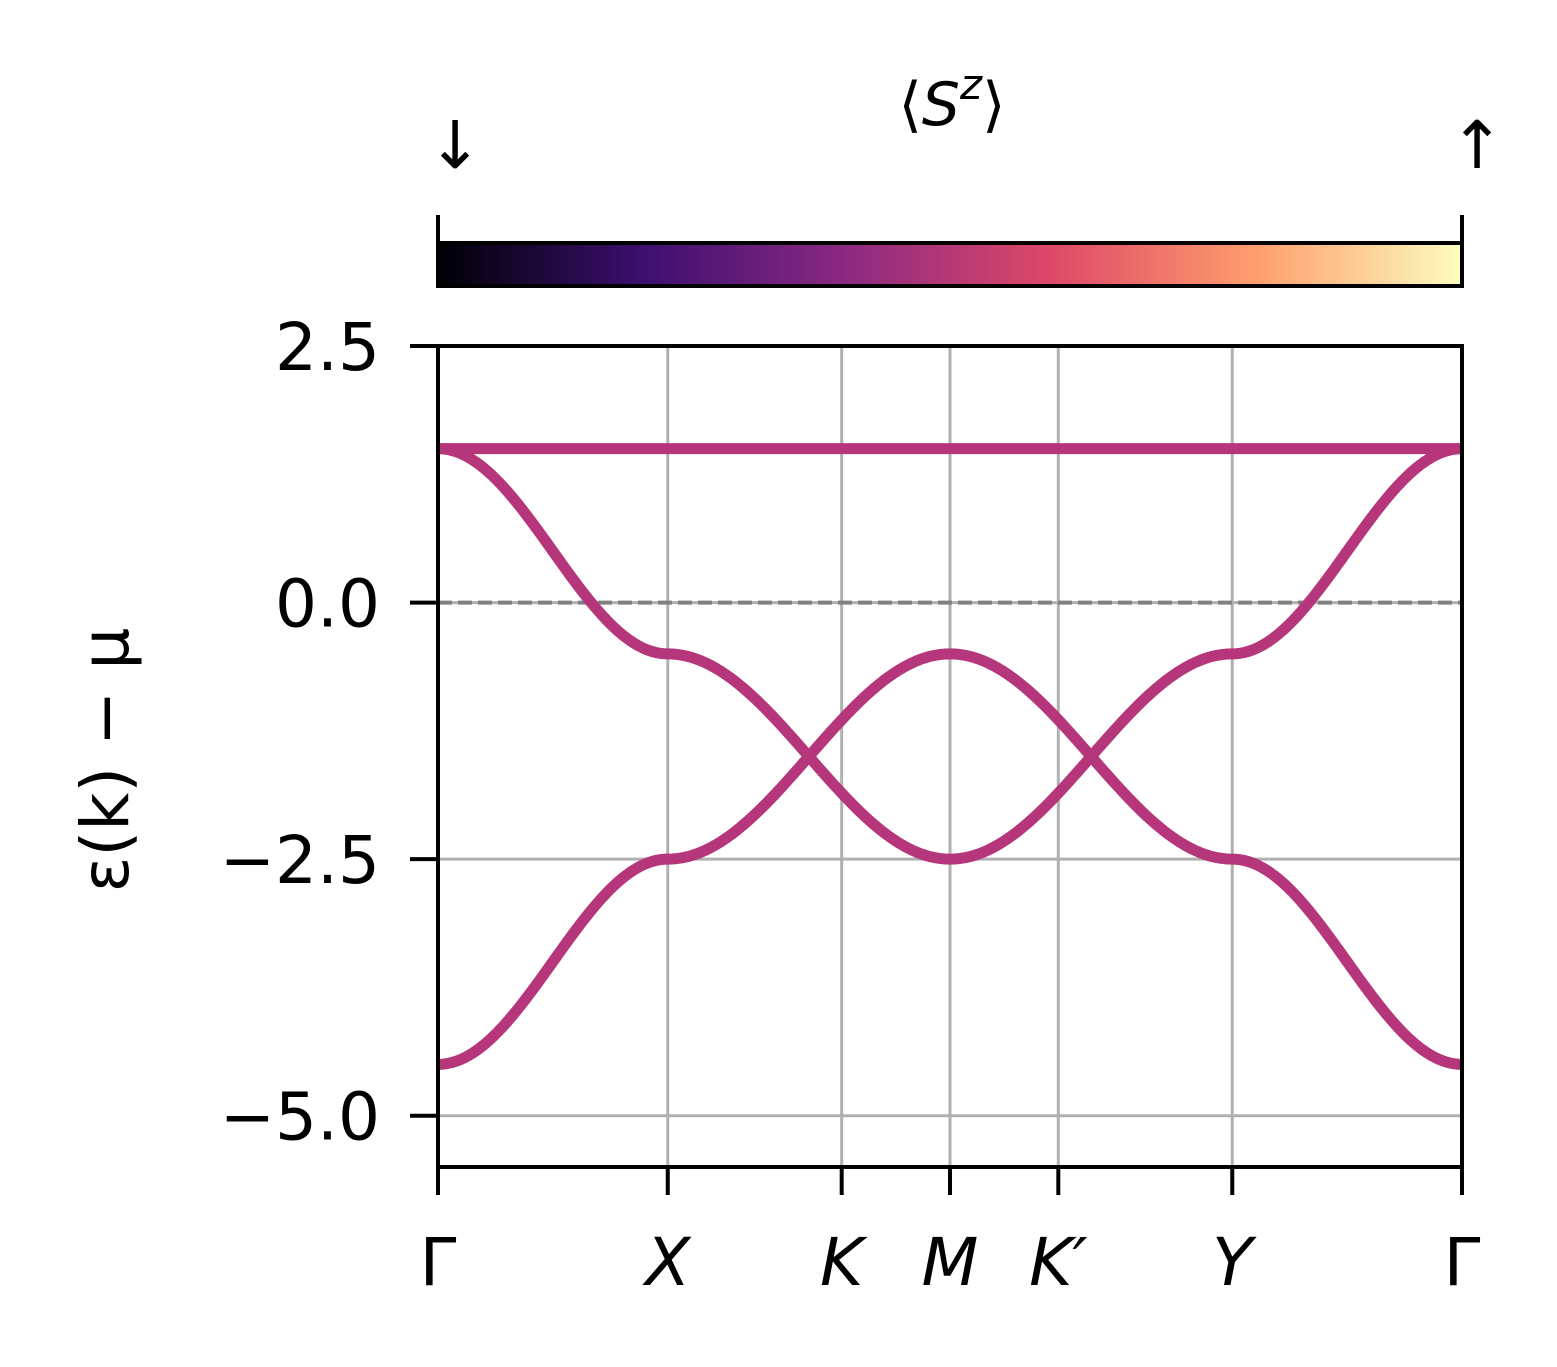  I want to click on colorbar-gradient, so click(950, 264).